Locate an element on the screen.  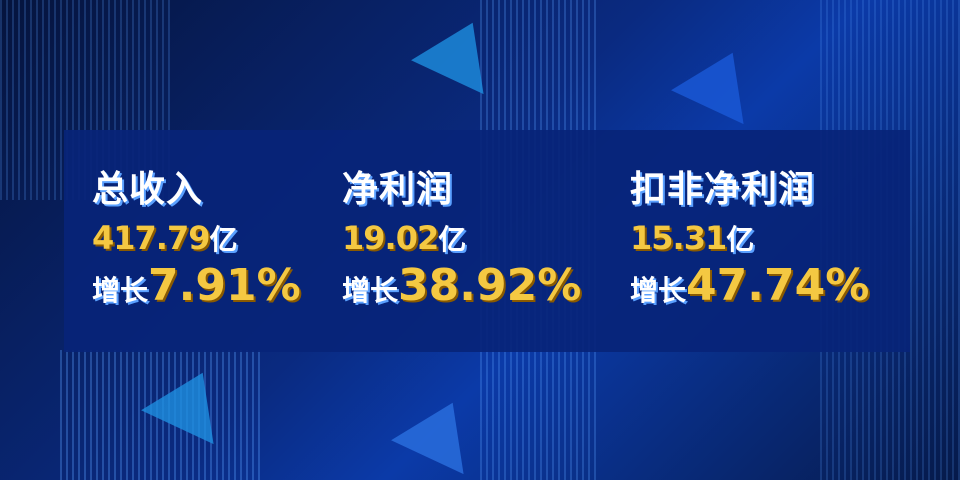
metric-growth-row: 增长38.92% is located at coordinates (461, 285).